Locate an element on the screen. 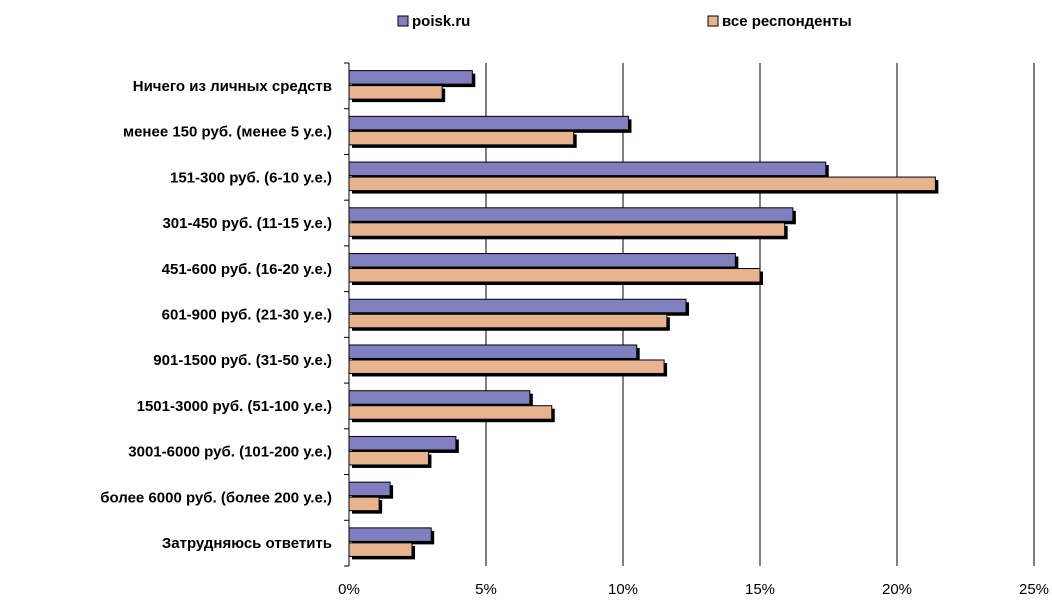  x-tick-labels: 0% 5% 10% 15% 20% 25% is located at coordinates (693, 589).